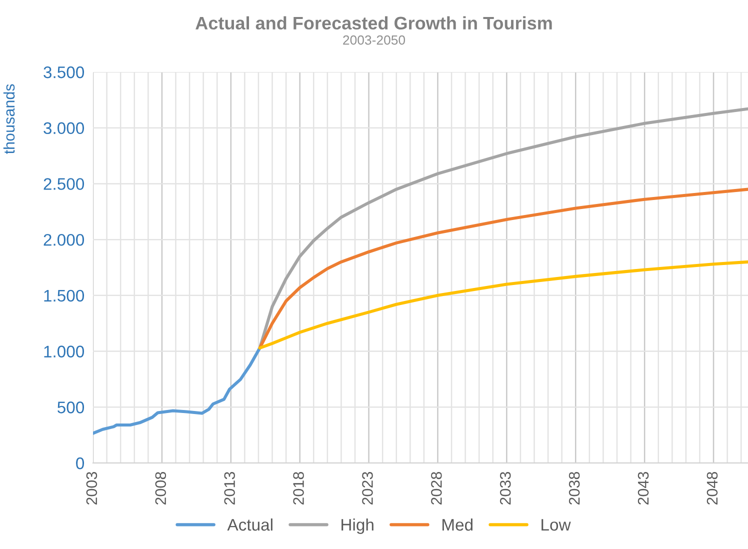  I want to click on chart-subtitle: 2003-2050, so click(374, 40).